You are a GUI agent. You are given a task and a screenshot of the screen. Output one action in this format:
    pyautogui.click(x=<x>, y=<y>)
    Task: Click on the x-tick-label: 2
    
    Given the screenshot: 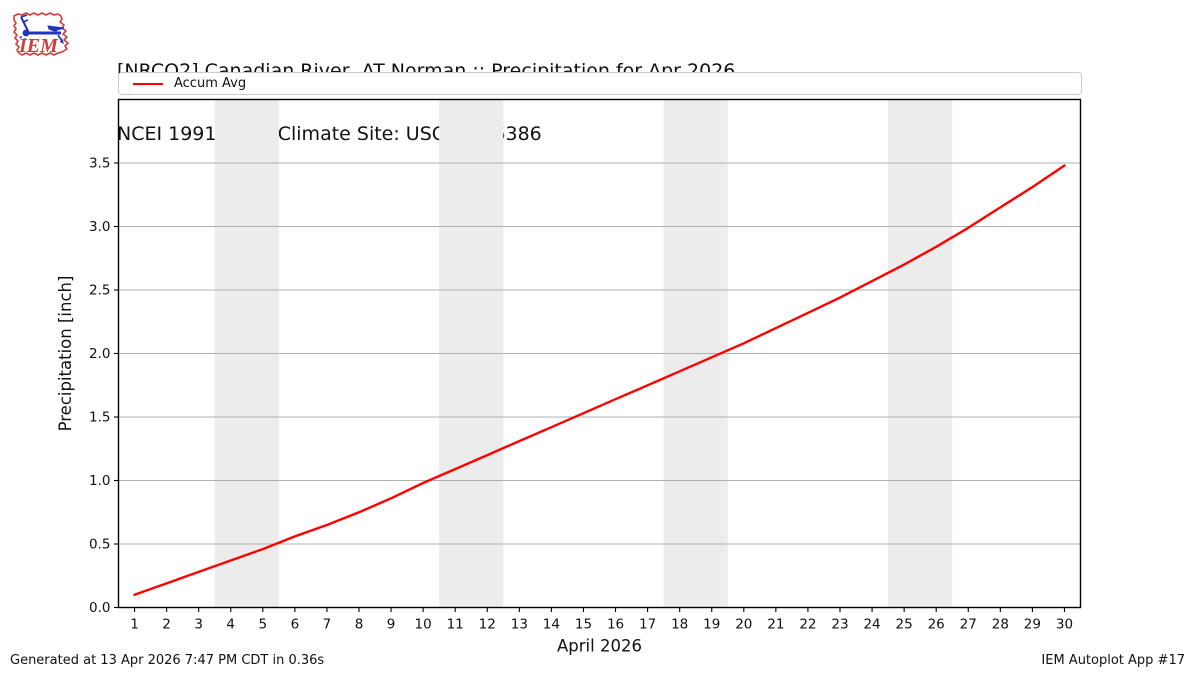 What is the action you would take?
    pyautogui.click(x=166, y=625)
    